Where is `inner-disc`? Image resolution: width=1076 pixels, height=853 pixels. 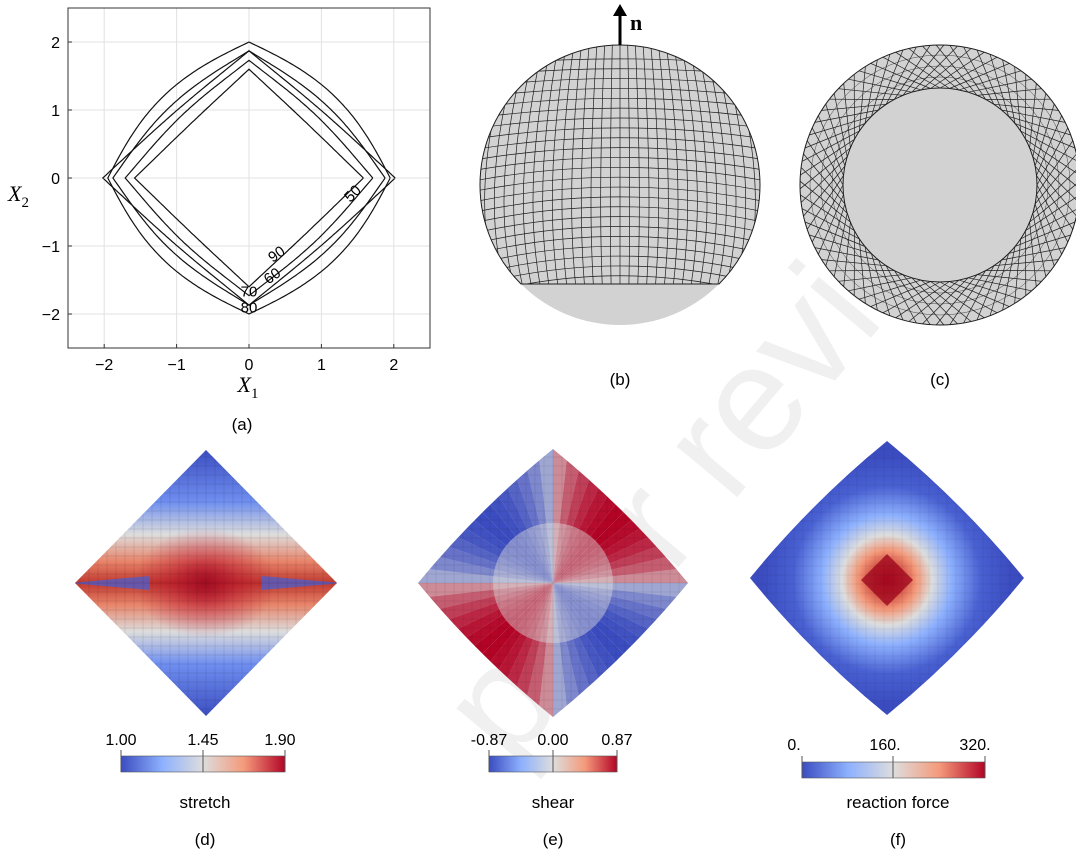
inner-disc is located at coordinates (940, 185).